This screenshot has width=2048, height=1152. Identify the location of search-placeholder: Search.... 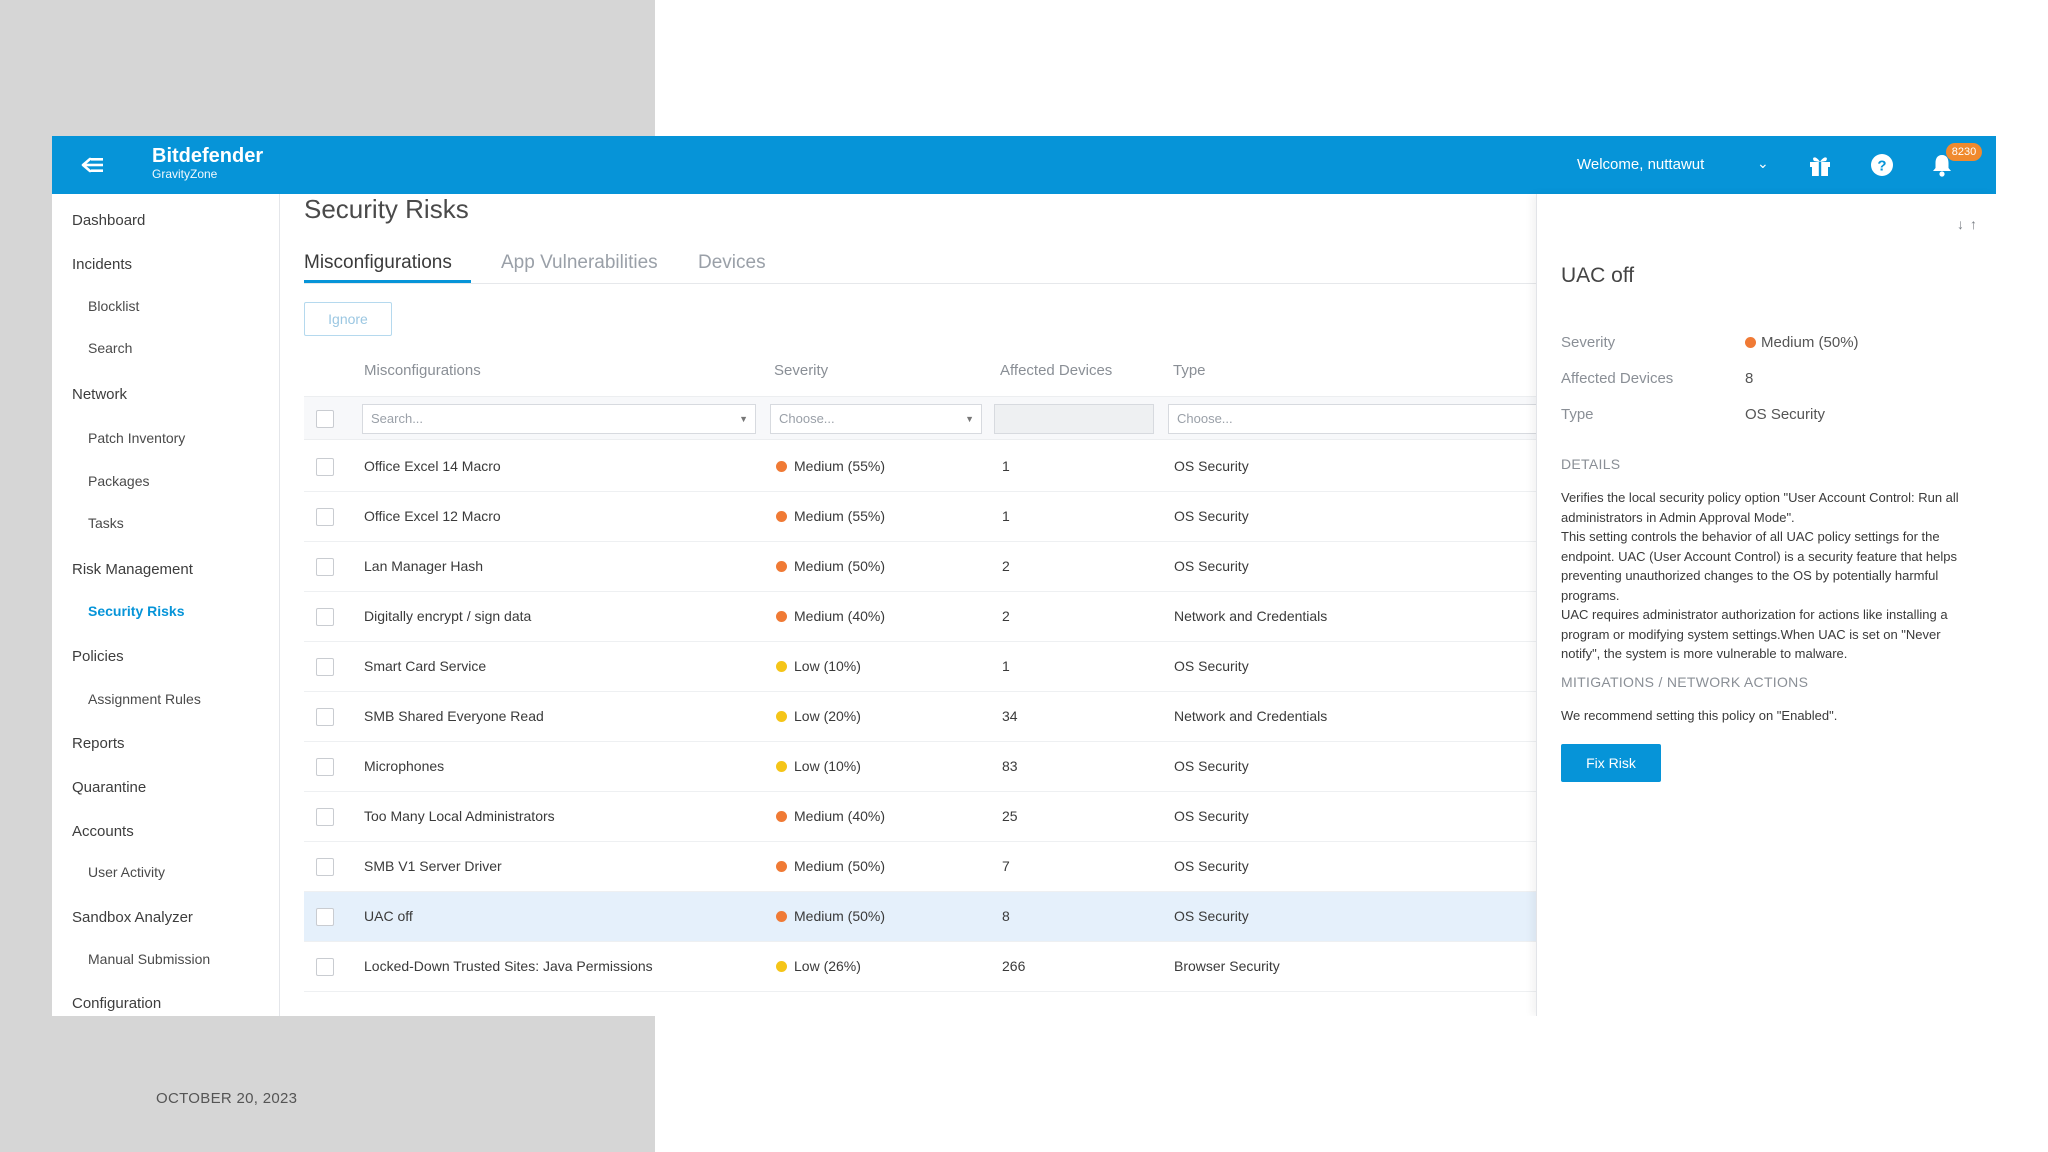
(397, 418).